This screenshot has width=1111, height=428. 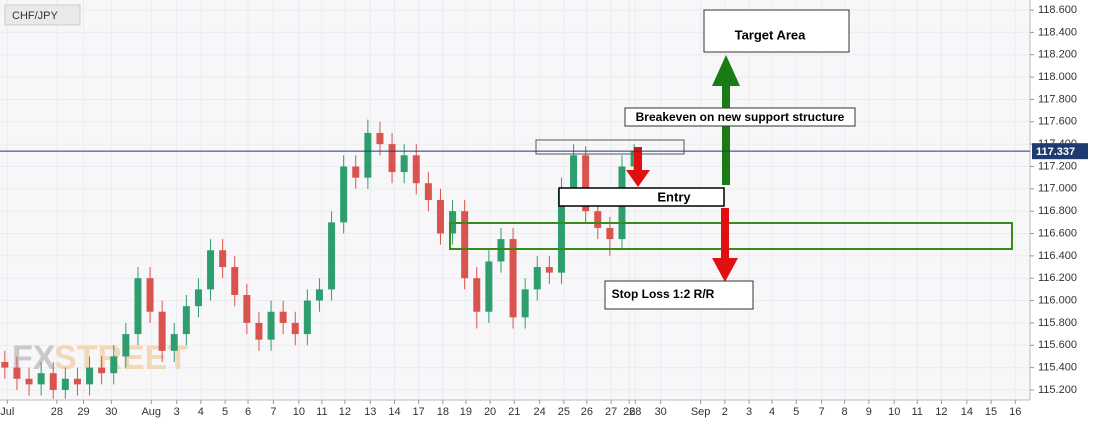 What do you see at coordinates (611, 412) in the screenshot?
I see `x-tick-label: 27` at bounding box center [611, 412].